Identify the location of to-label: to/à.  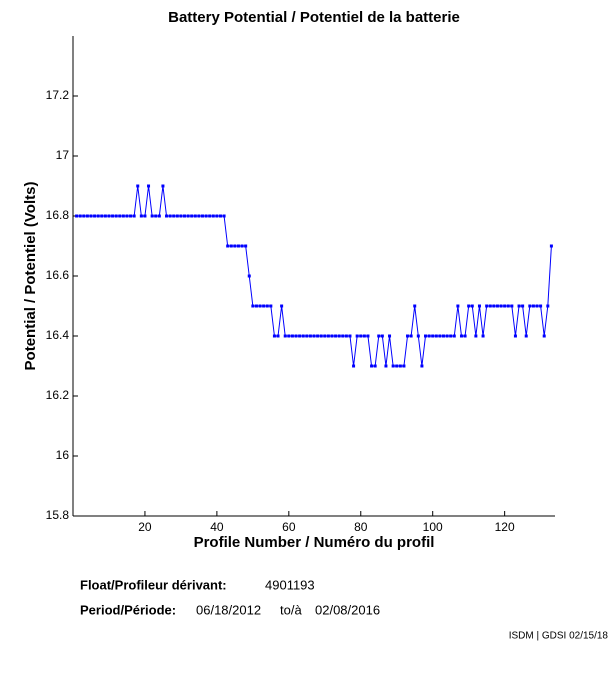
(291, 609).